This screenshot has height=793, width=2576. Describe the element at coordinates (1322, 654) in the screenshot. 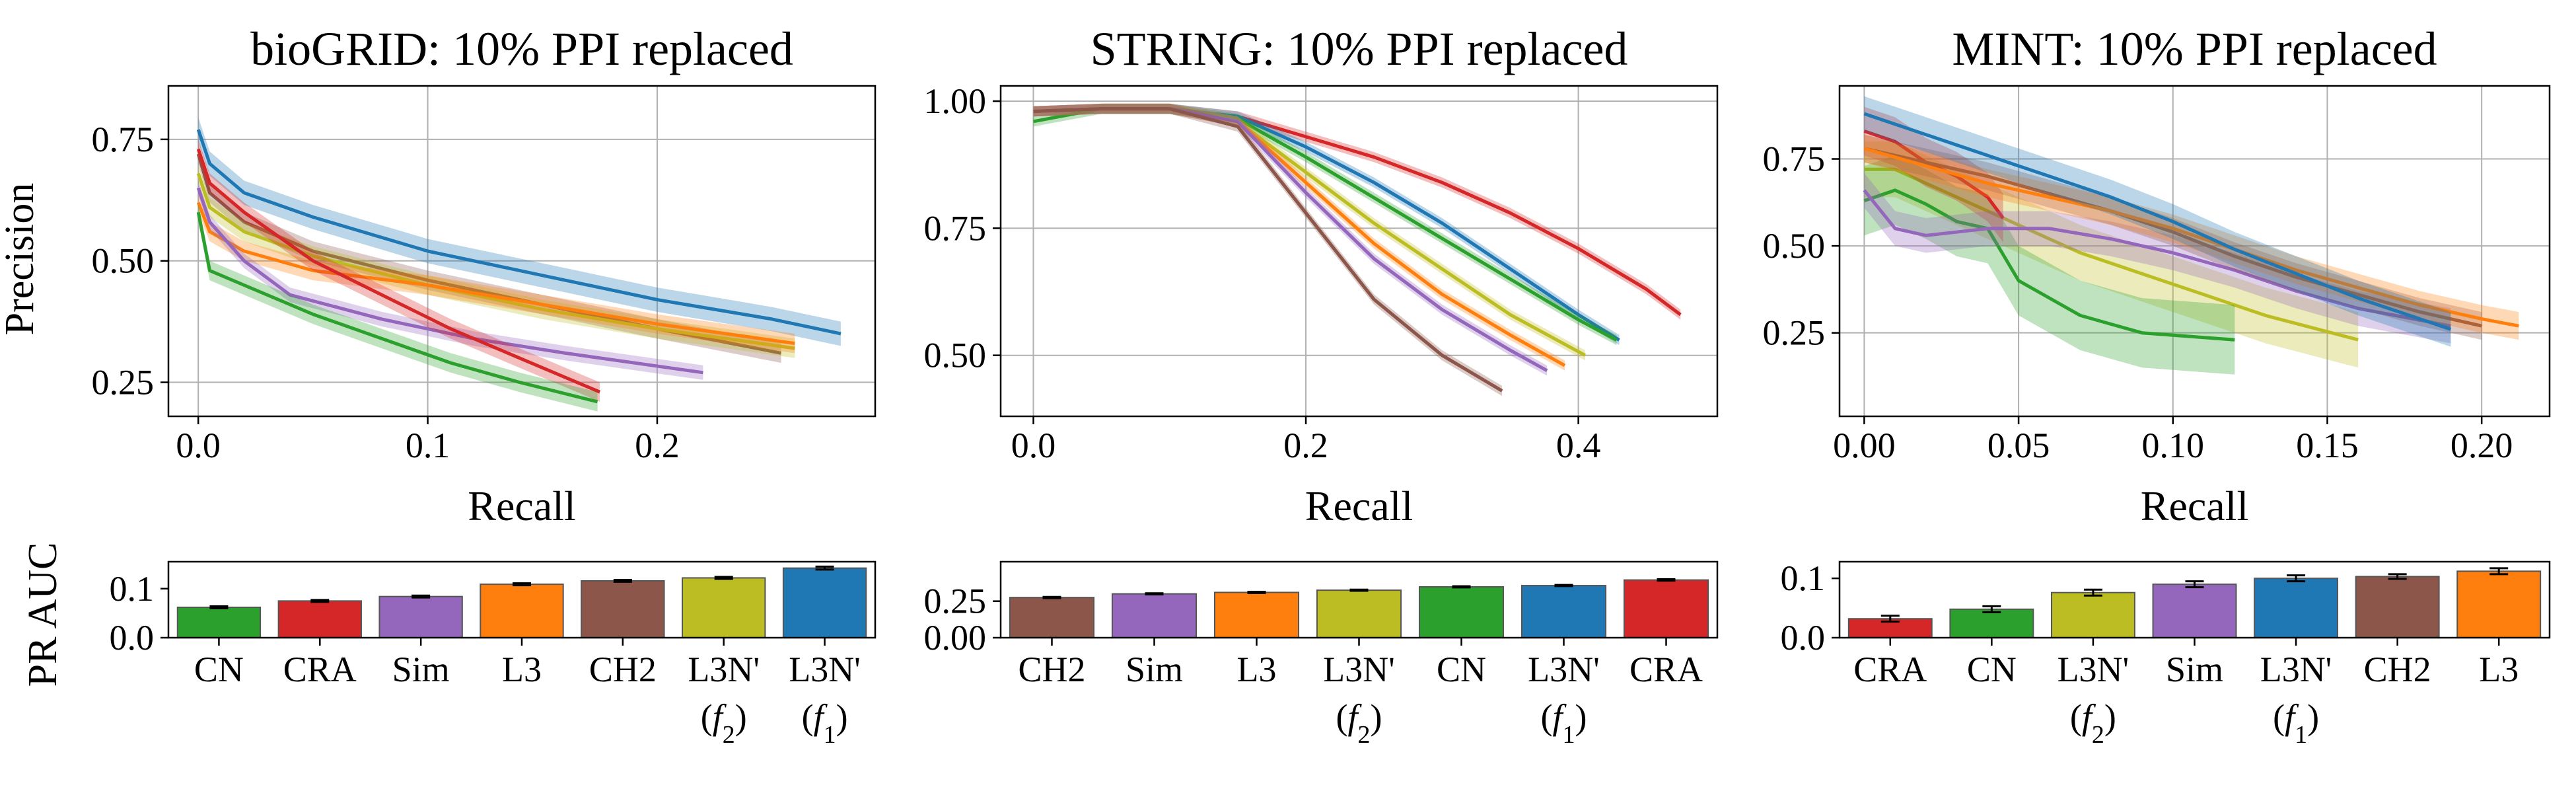

I see `pr-auc-bar-panel-2: CH2 Sim L3 L3N' (f2) CN L3N' (f1) CRA 0.000.25` at that location.